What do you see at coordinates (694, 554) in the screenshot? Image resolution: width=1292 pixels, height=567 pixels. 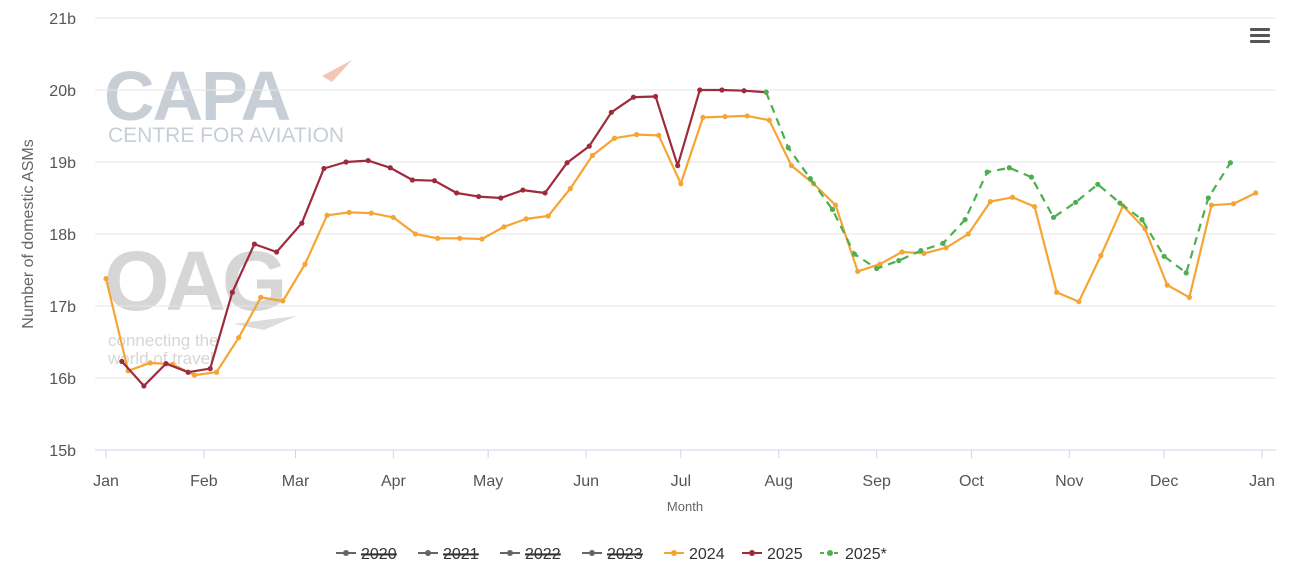 I see `legend-item-2024: 2024` at bounding box center [694, 554].